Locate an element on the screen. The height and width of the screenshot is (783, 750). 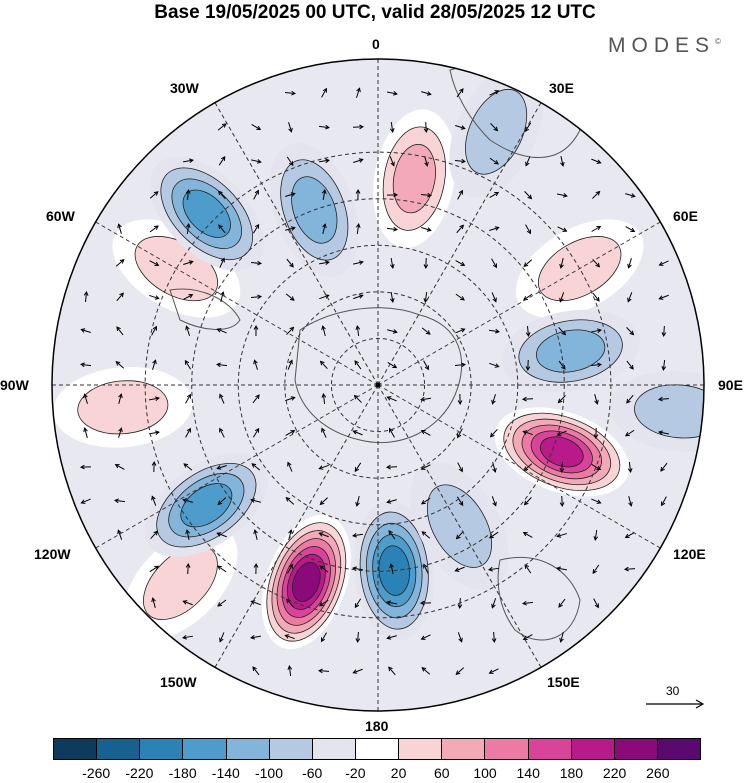
pole-marker is located at coordinates (378, 385).